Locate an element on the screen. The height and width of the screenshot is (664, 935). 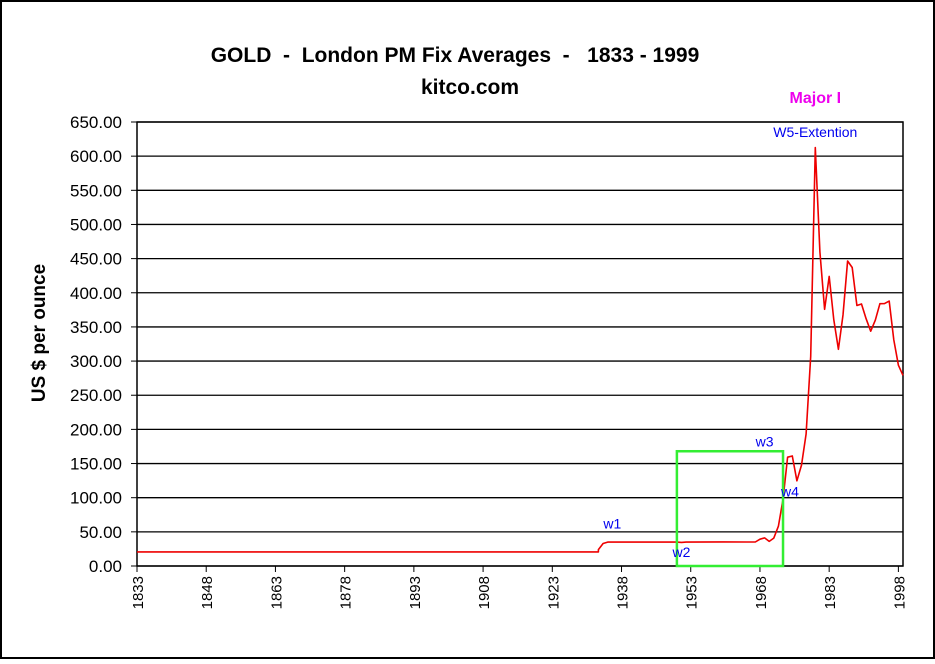
y-tick-label: 250.00 is located at coordinates (96, 395).